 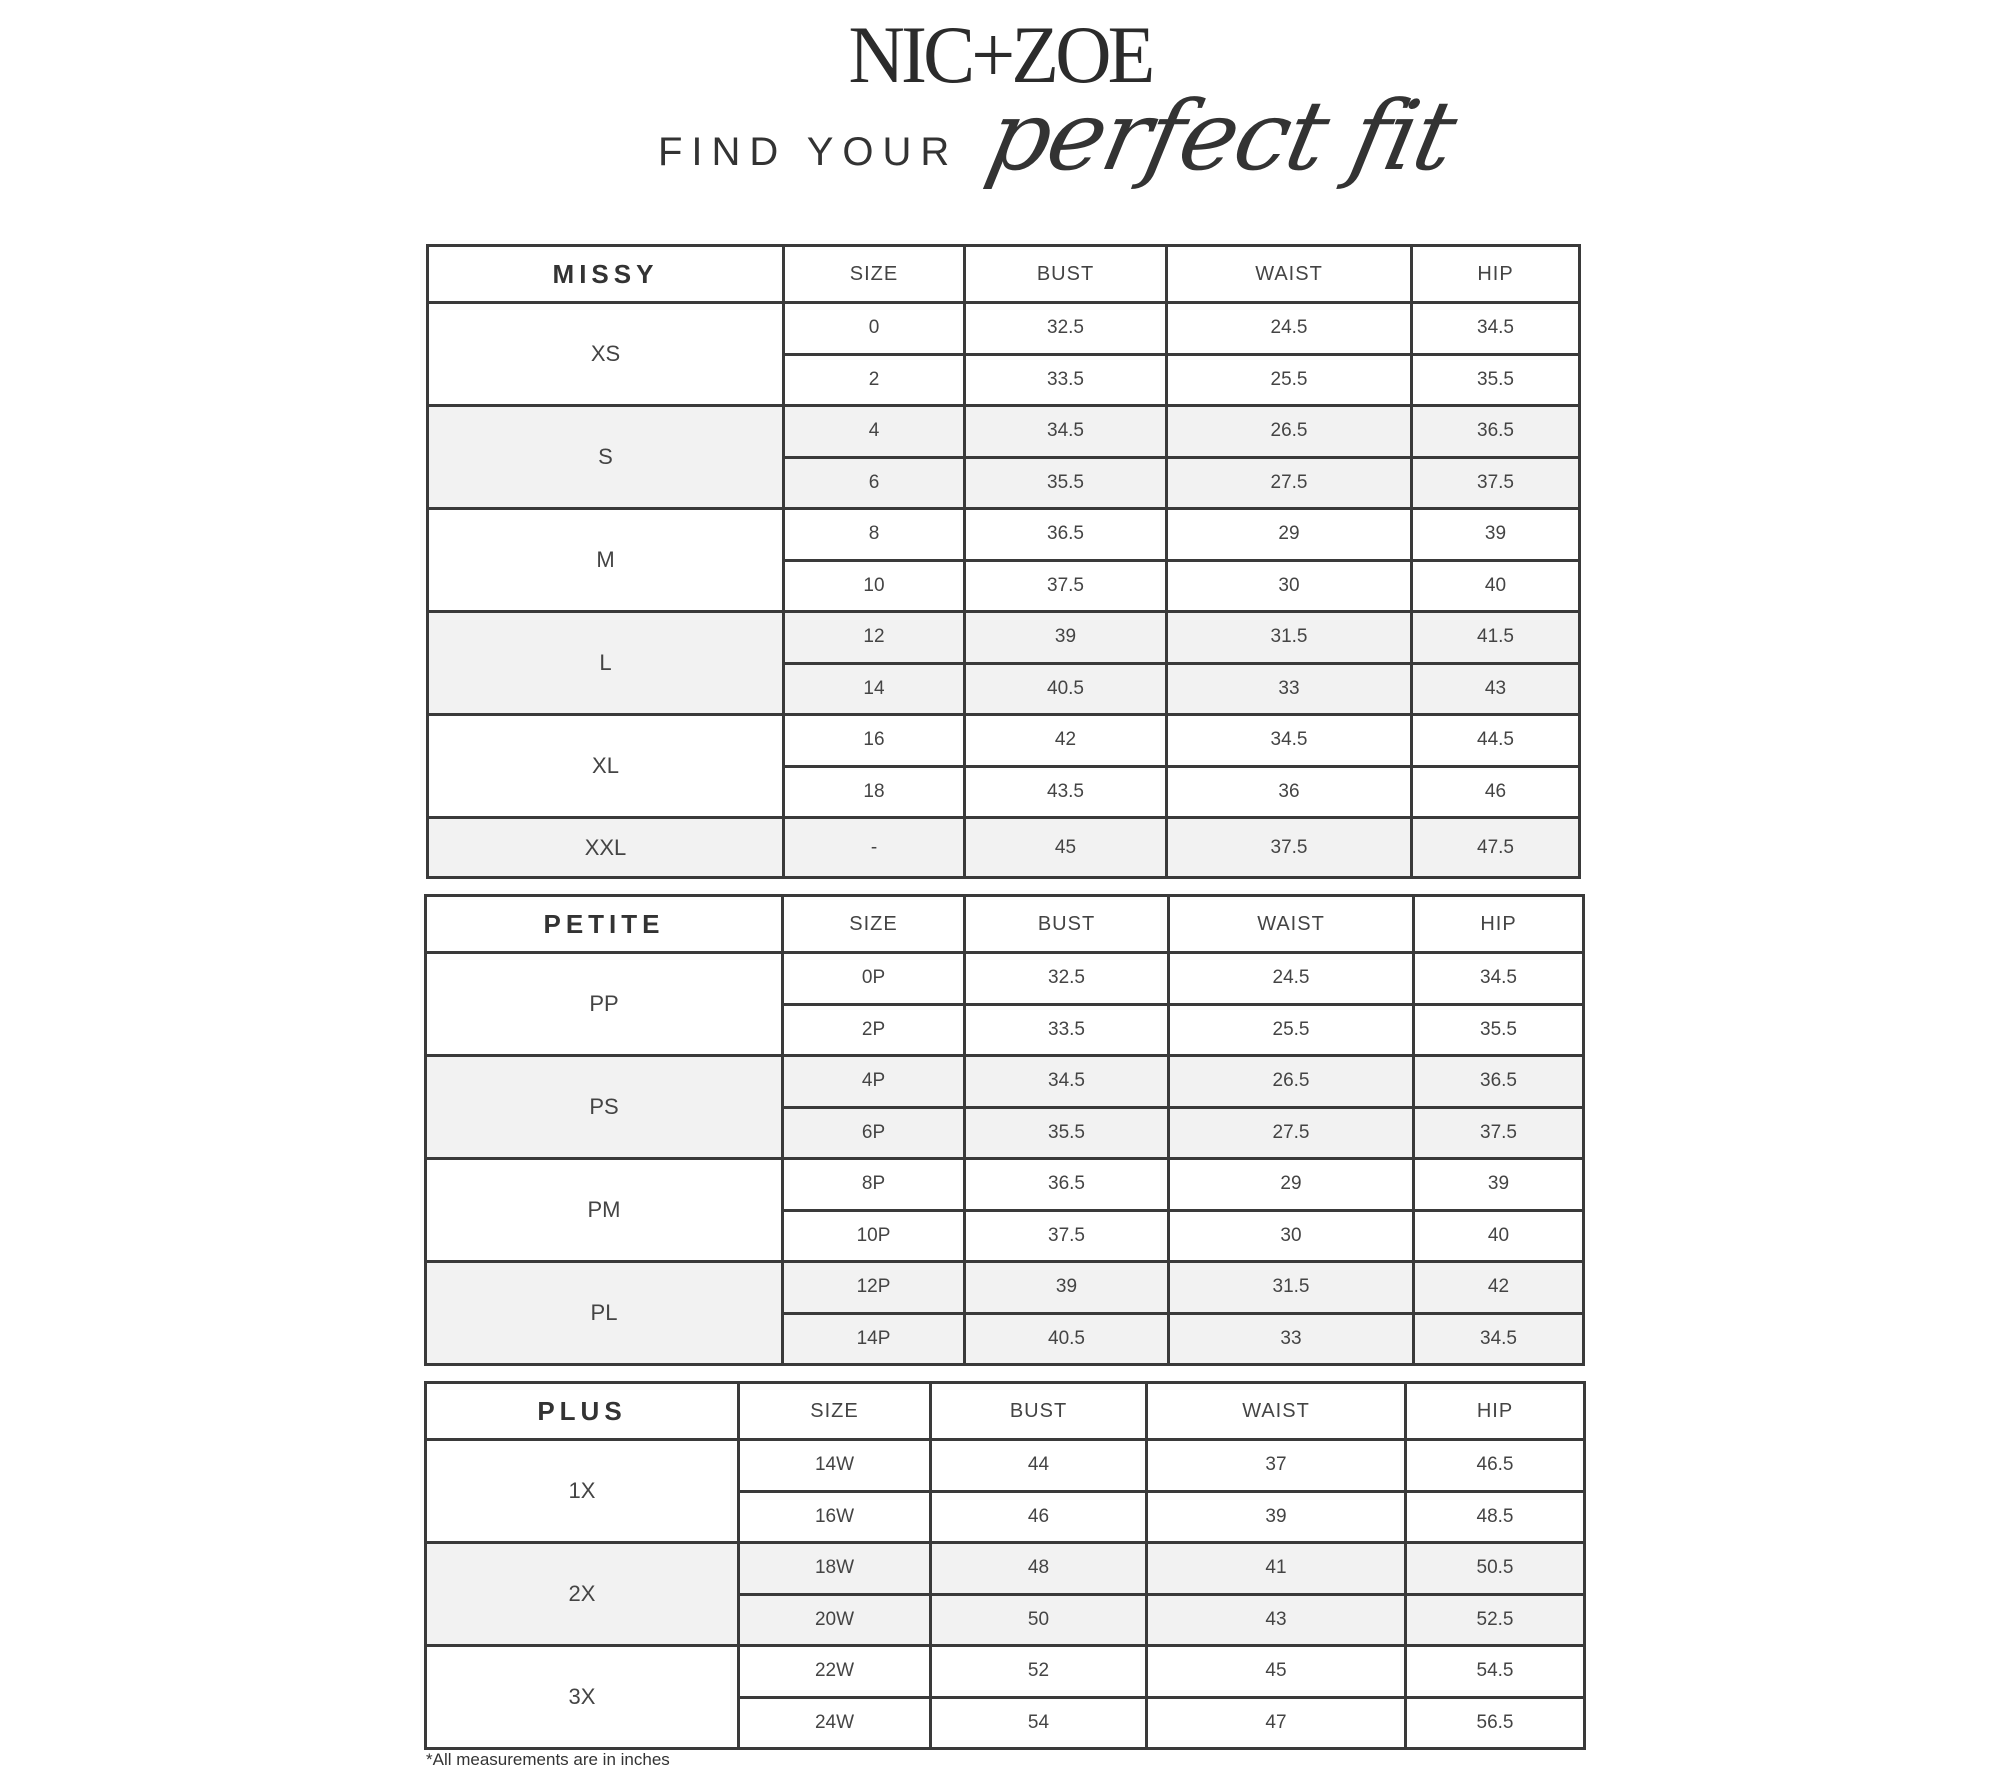 What do you see at coordinates (874, 791) in the screenshot?
I see `size-cell: 18` at bounding box center [874, 791].